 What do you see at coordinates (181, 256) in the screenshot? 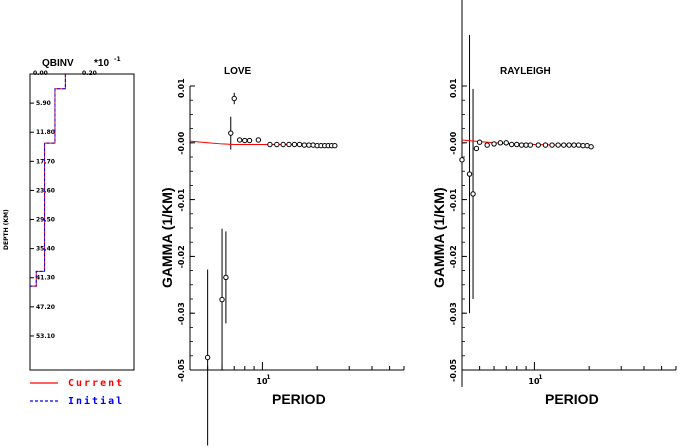
I see `love-ytick-label: -0.02` at bounding box center [181, 256].